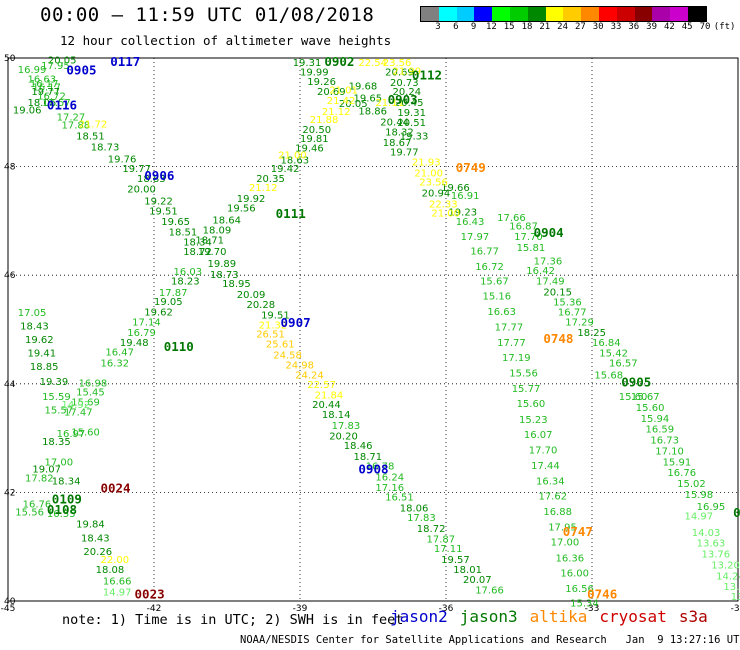  I want to click on color-scale-label: 70, so click(705, 27).